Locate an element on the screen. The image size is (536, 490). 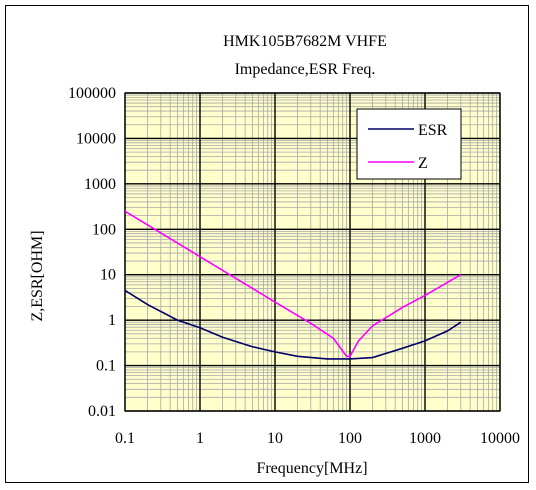
y-axis-label: Z,ESR[OHM] is located at coordinates (37, 275).